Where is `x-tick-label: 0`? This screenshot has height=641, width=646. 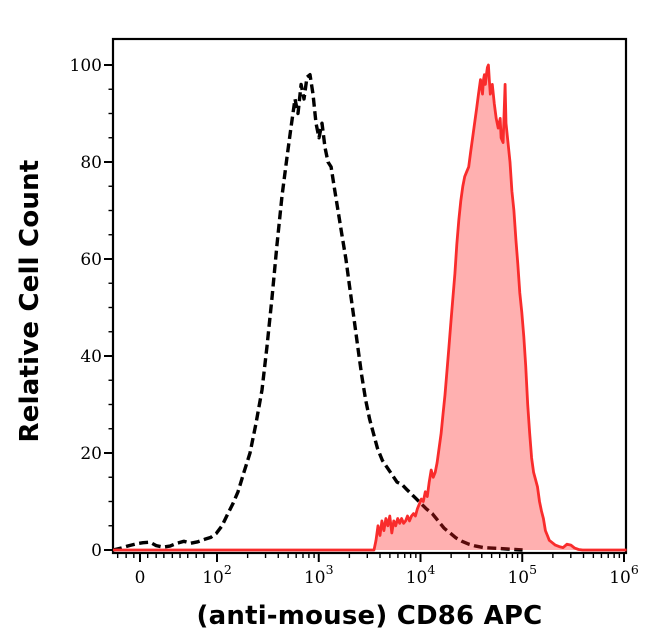
x-tick-label: 0 is located at coordinates (140, 578).